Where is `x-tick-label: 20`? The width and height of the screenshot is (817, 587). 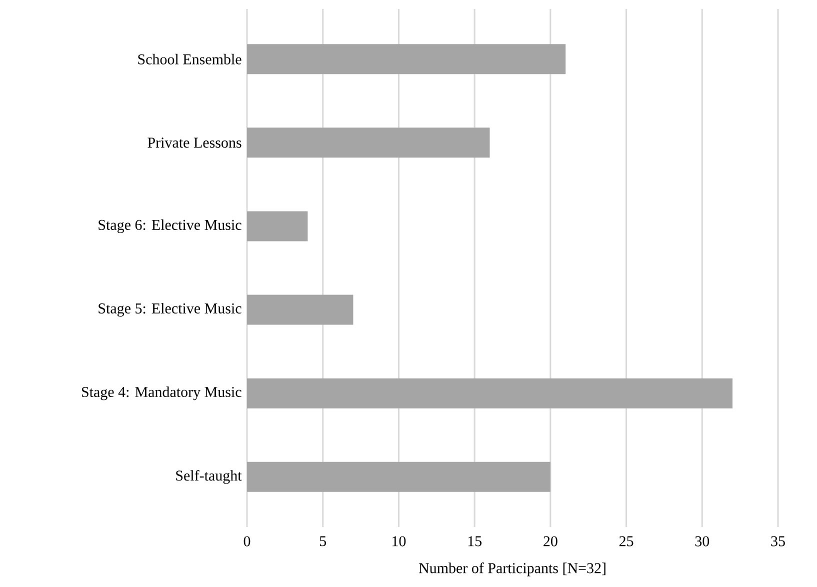 x-tick-label: 20 is located at coordinates (551, 541).